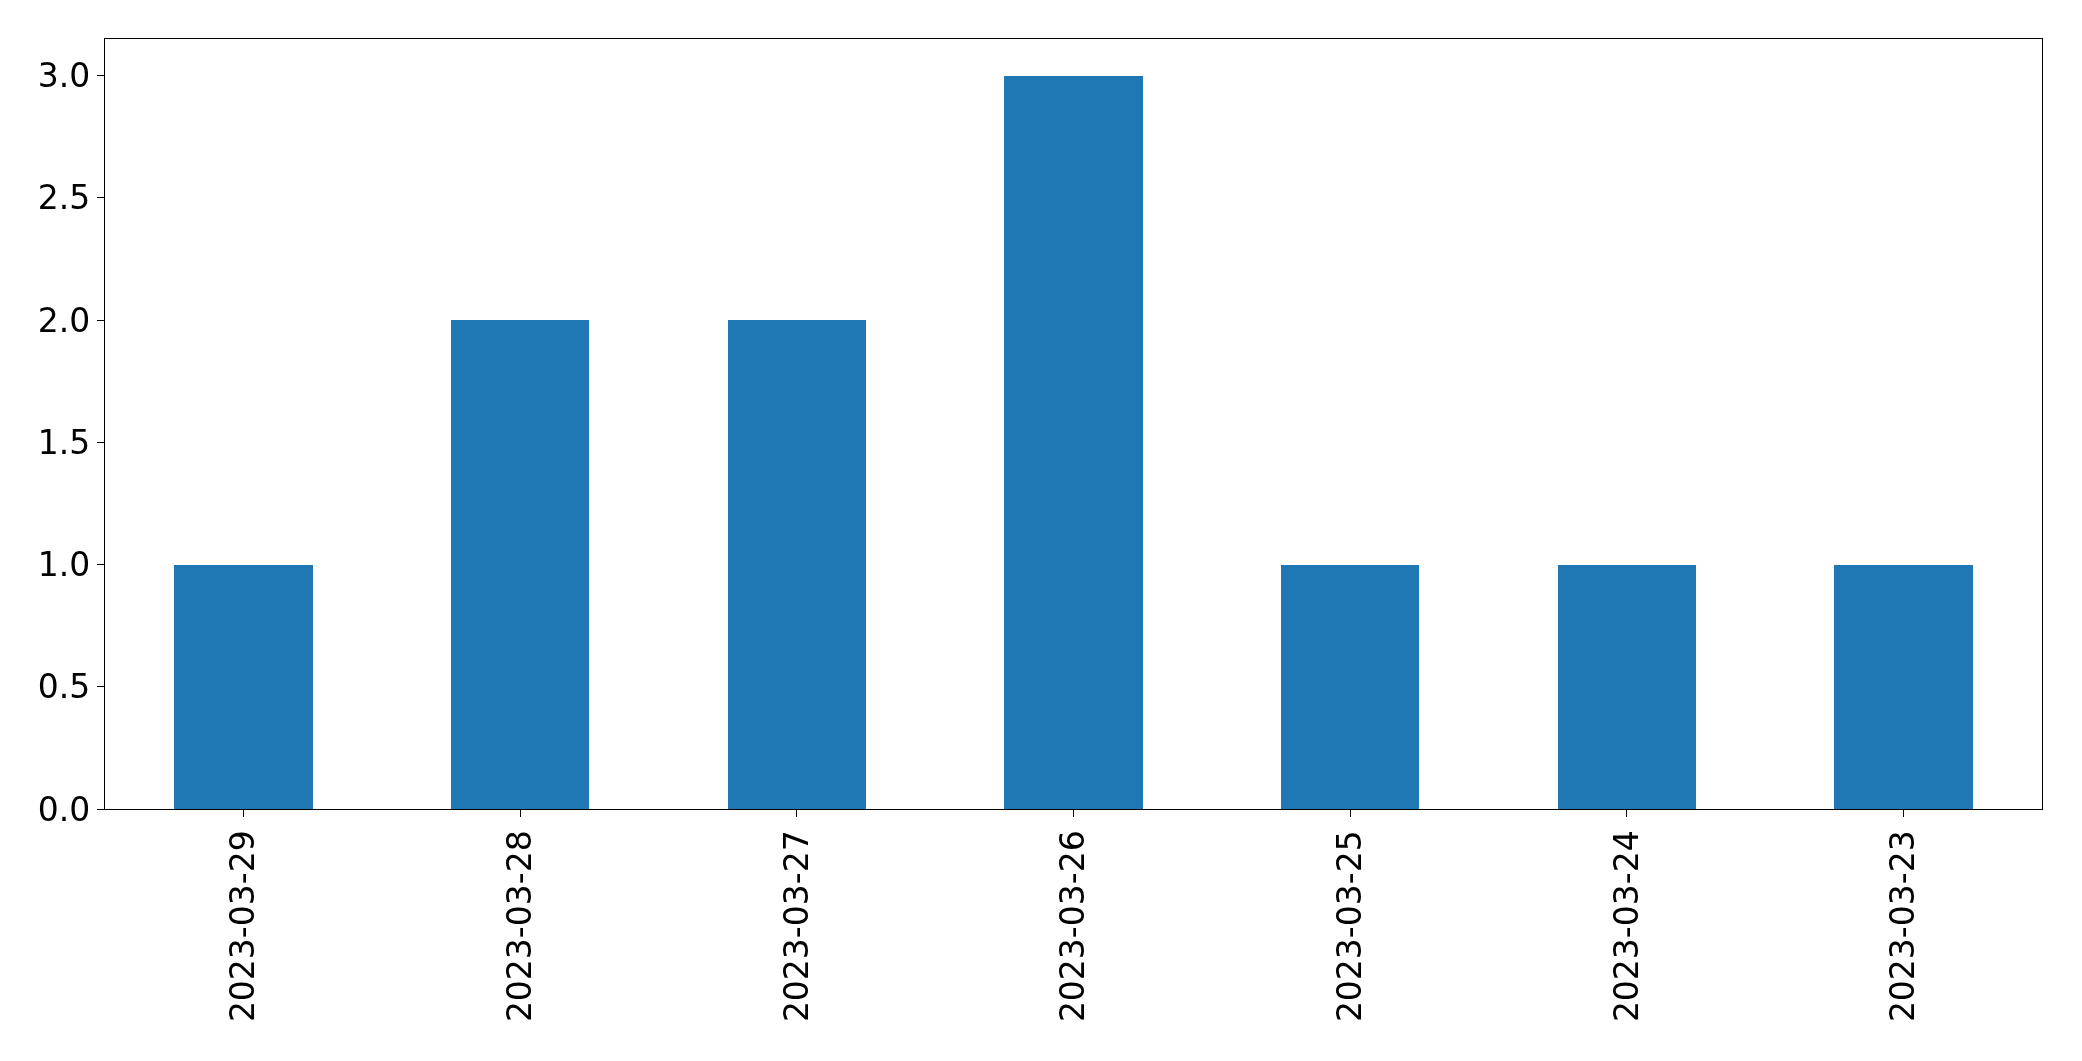 The image size is (2082, 1061). Describe the element at coordinates (1626, 926) in the screenshot. I see `x-tick-label: 2023-03-24` at that location.